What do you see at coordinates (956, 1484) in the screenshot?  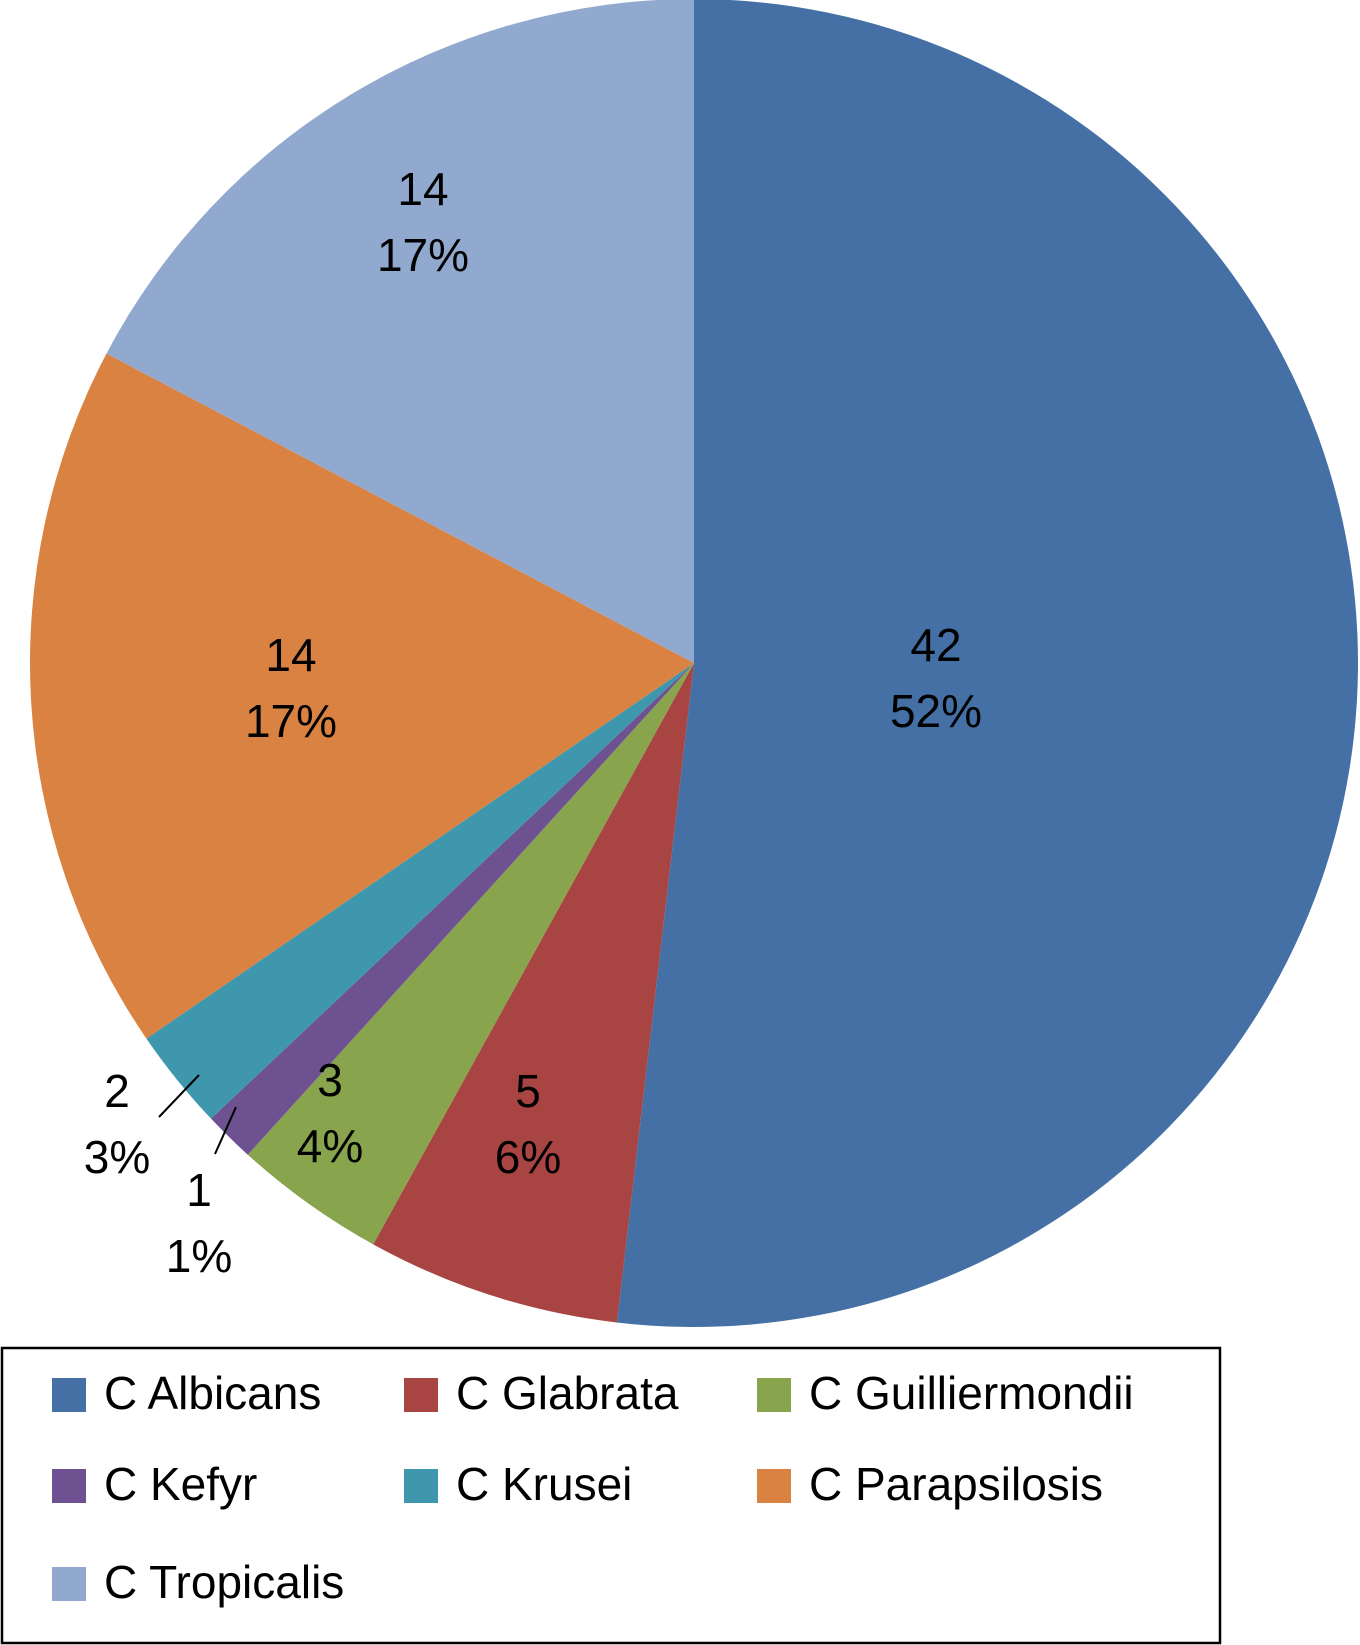 I see `legend-label: C Parapsilosis` at bounding box center [956, 1484].